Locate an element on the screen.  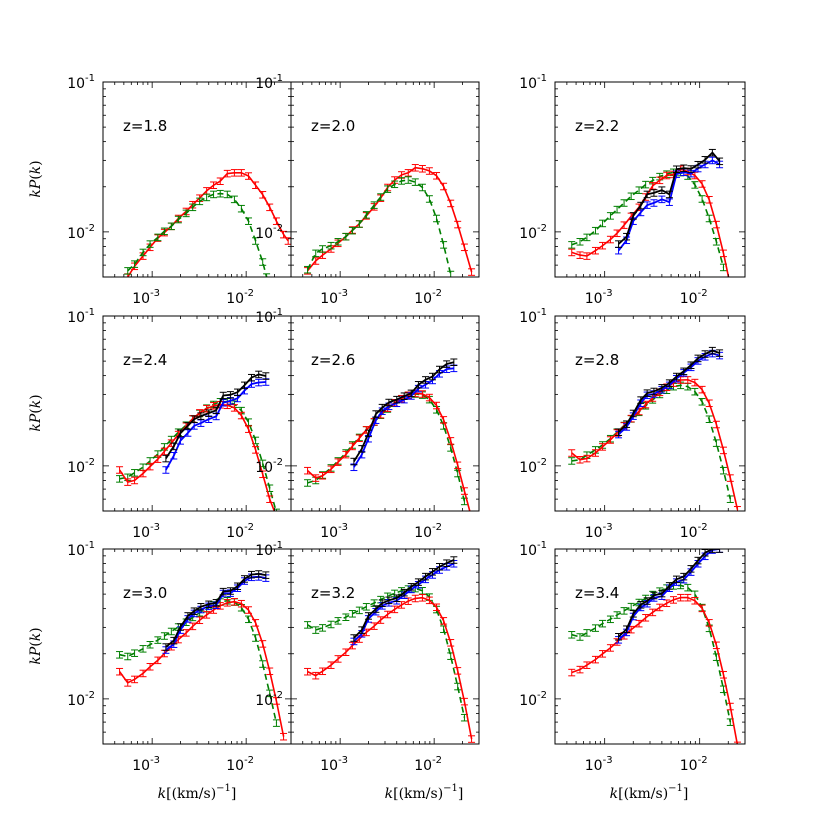
tick-exp: -1 is located at coordinates (542, 78).